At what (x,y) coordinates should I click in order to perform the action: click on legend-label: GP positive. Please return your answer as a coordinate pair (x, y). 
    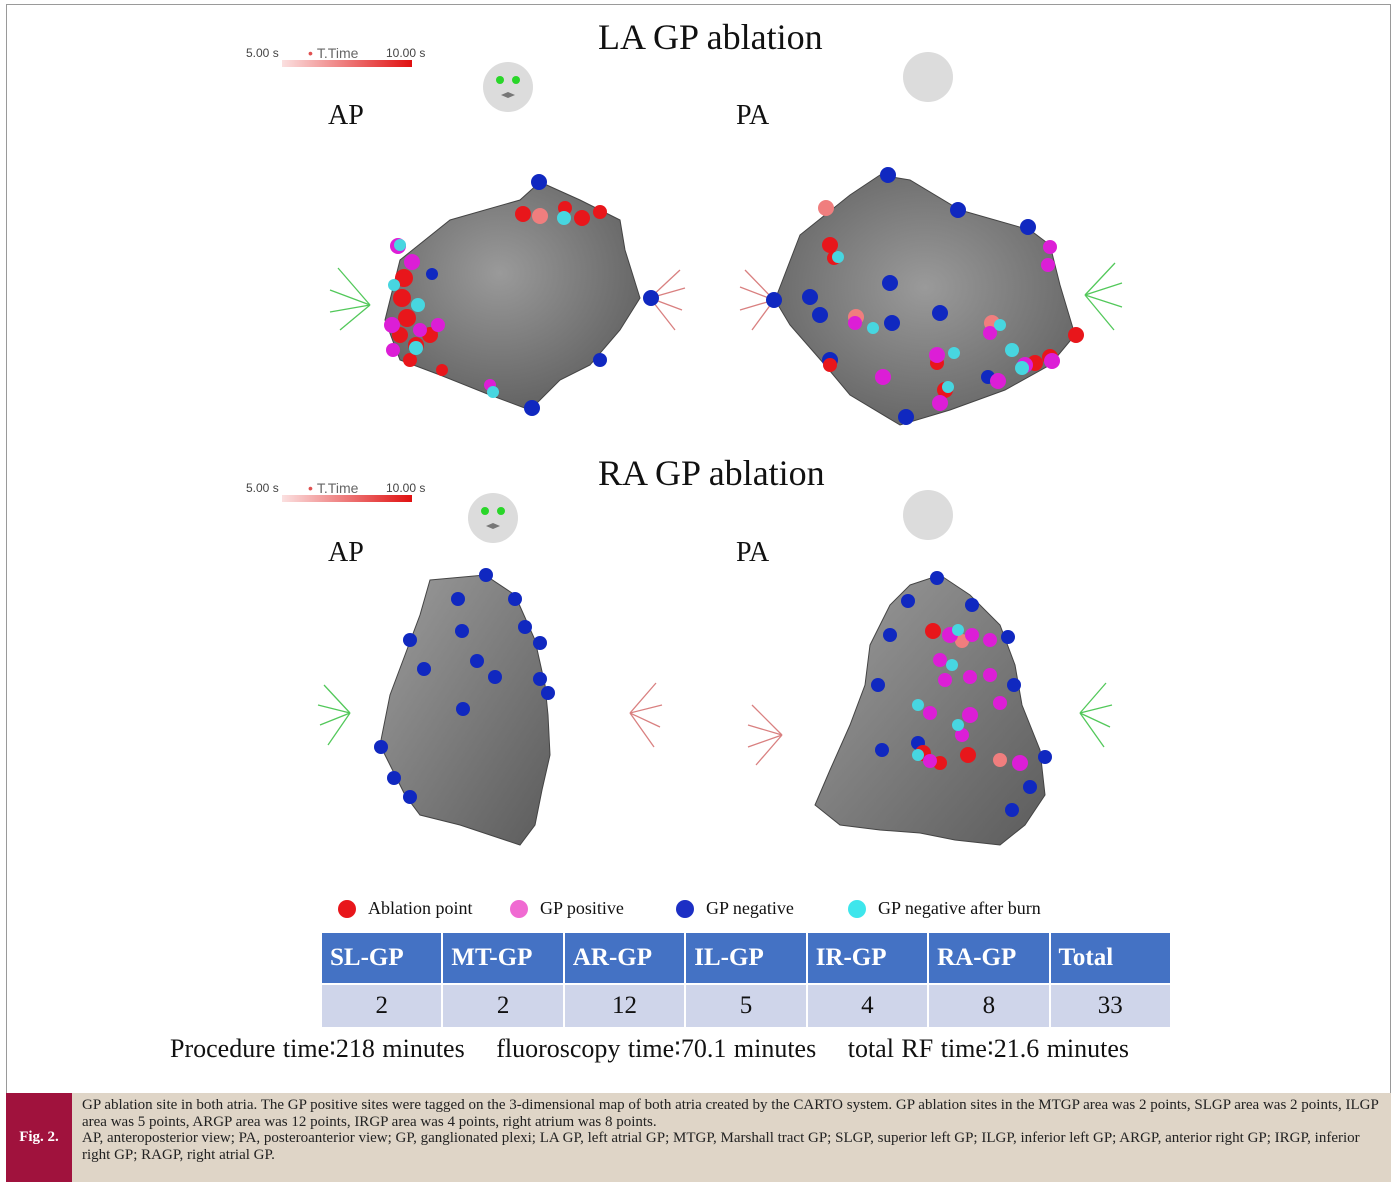
    Looking at the image, I should click on (582, 908).